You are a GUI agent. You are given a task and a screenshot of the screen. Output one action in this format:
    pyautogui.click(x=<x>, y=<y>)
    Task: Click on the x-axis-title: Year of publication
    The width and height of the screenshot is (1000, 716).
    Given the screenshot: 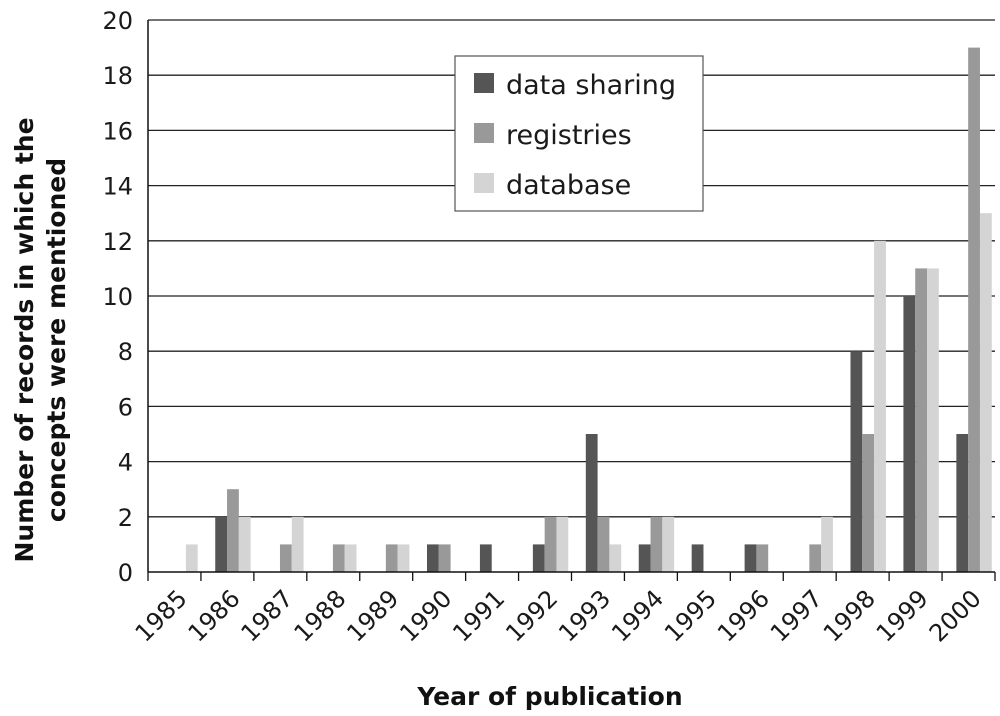 What is the action you would take?
    pyautogui.click(x=549, y=696)
    